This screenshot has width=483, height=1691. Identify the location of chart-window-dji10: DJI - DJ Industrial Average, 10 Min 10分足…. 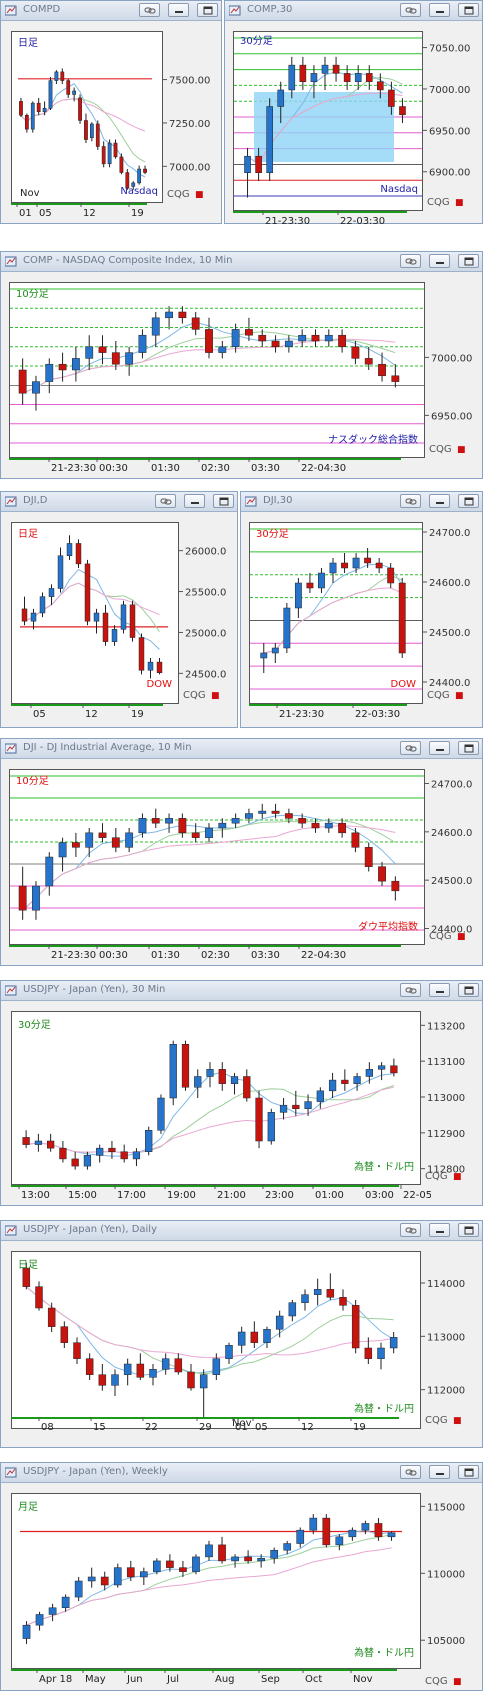
(241, 852).